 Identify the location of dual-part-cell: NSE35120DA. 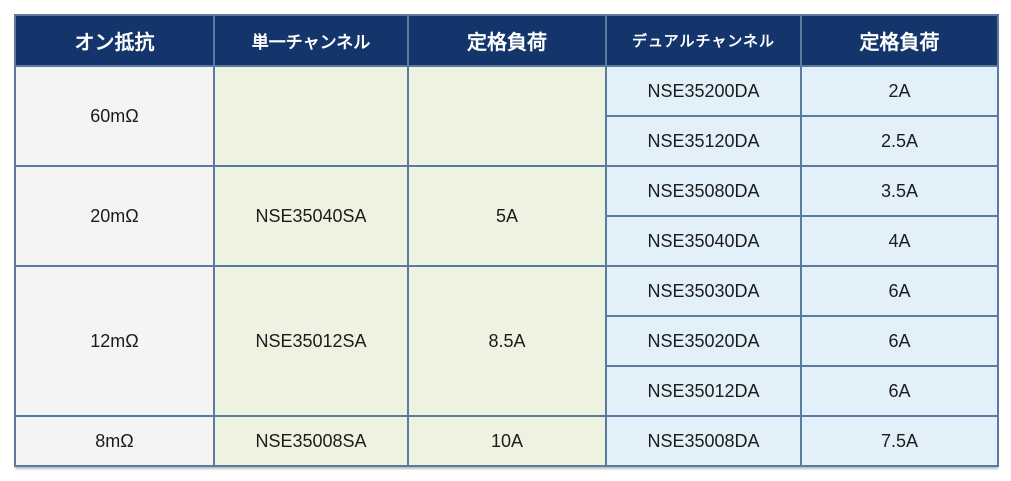
(703, 141).